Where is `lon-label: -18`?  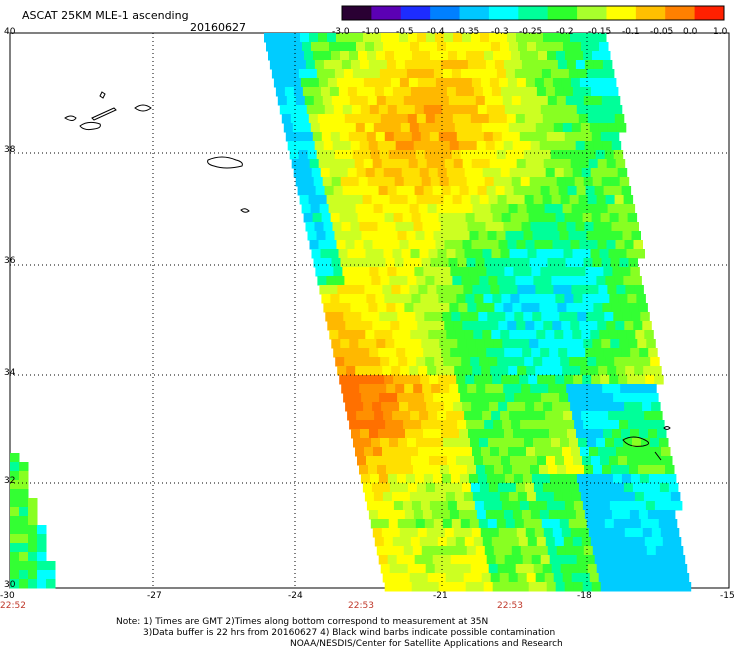 lon-label: -18 is located at coordinates (584, 596).